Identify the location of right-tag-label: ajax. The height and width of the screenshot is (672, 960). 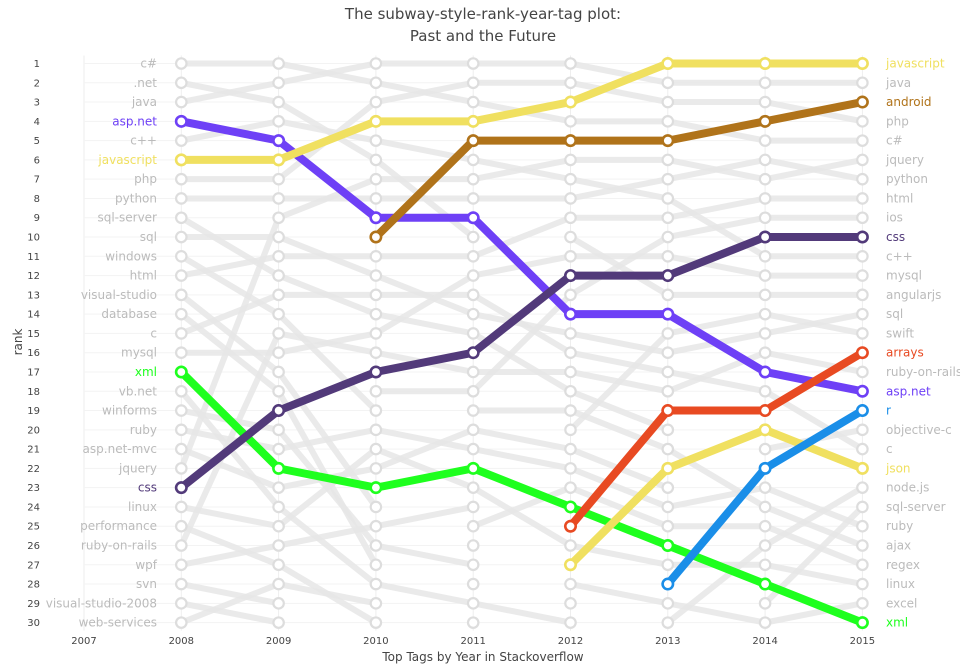
(898, 546).